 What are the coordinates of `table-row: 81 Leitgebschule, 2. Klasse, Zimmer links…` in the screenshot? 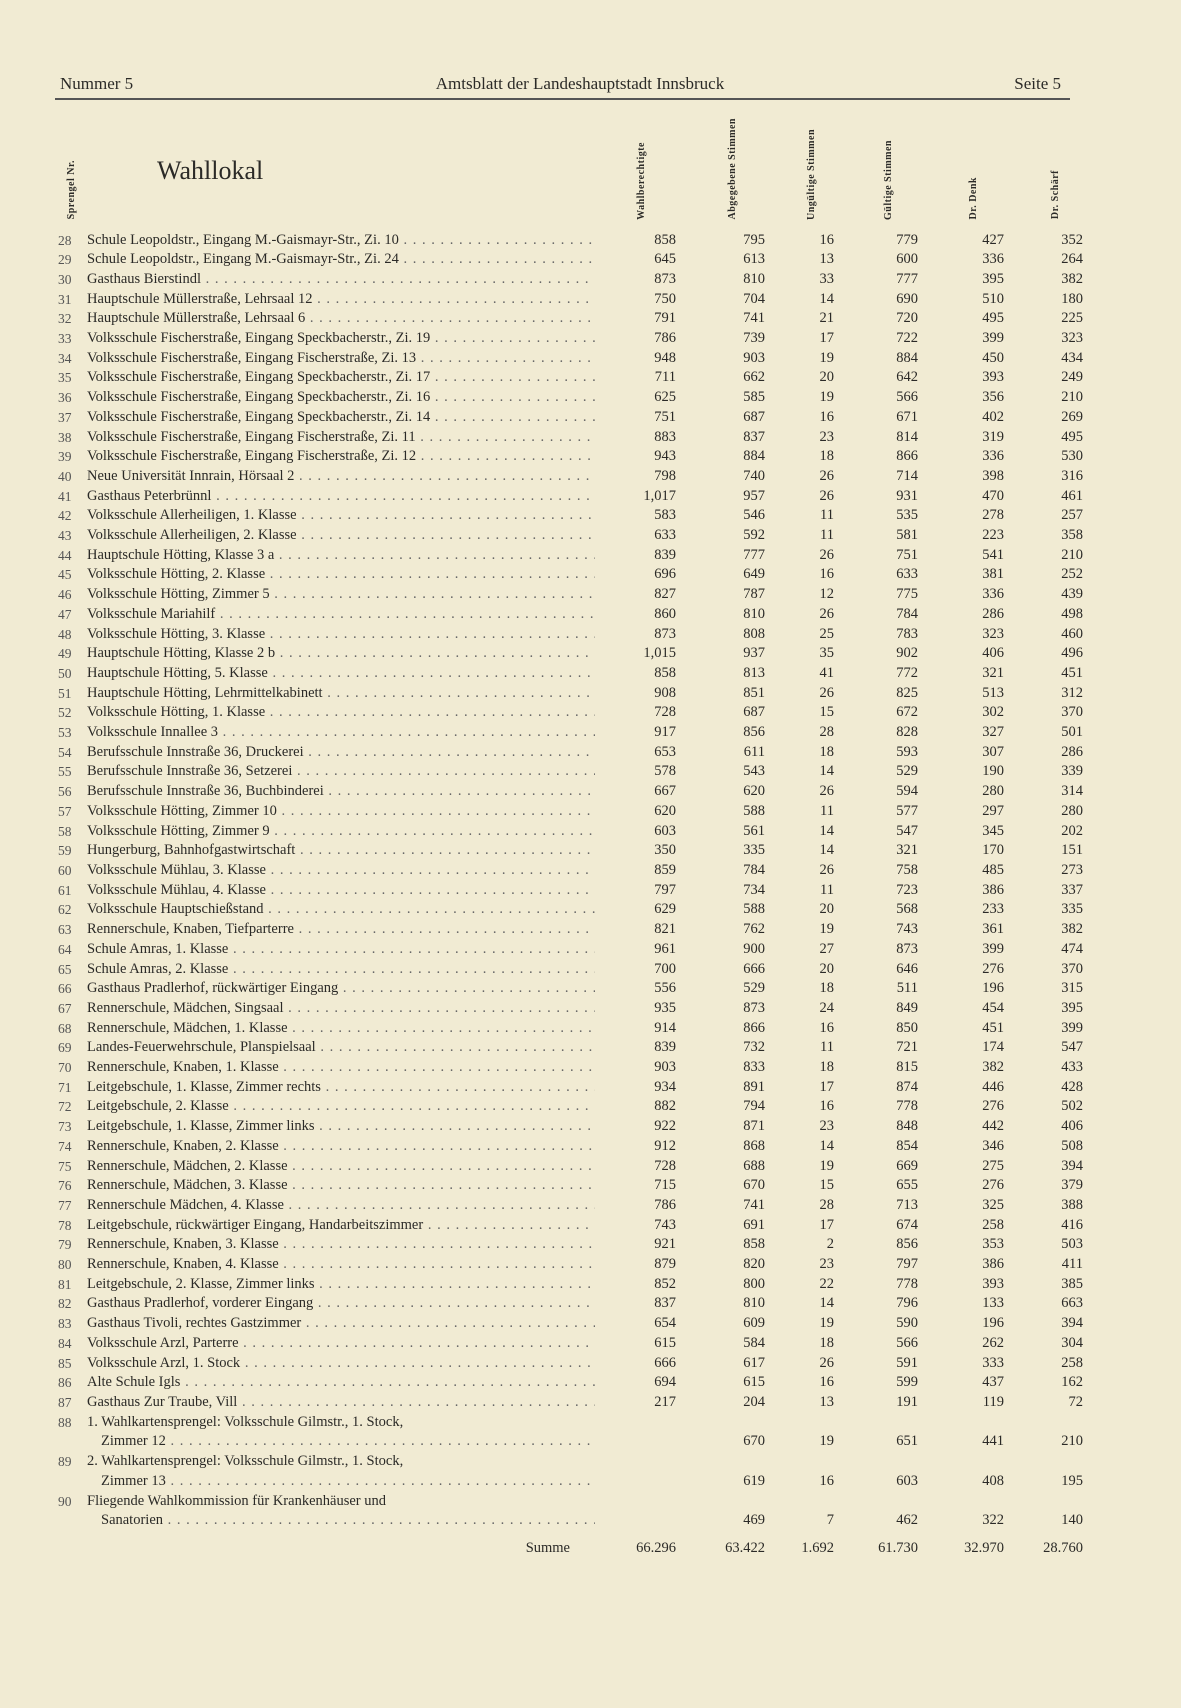 It's located at (575, 1285).